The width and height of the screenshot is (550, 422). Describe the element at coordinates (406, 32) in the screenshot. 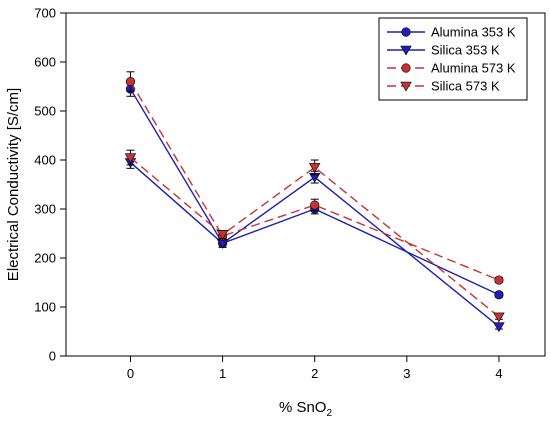

I see `legend-marker-alumina-353k` at that location.